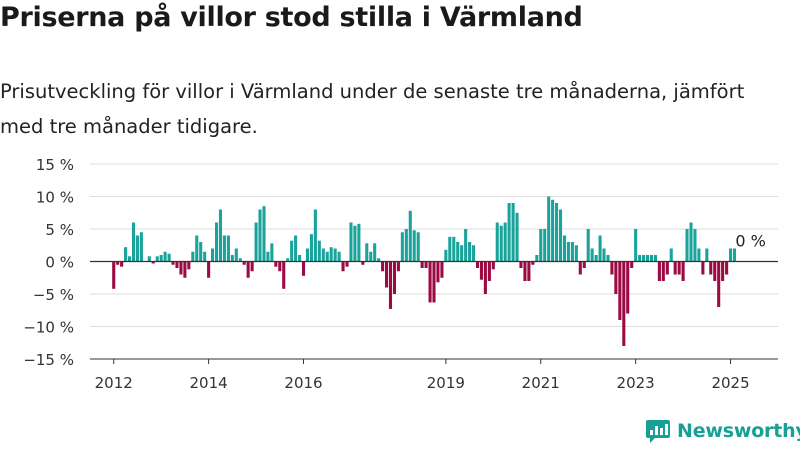  What do you see at coordinates (209, 382) in the screenshot?
I see `x-tick-label: 2014` at bounding box center [209, 382].